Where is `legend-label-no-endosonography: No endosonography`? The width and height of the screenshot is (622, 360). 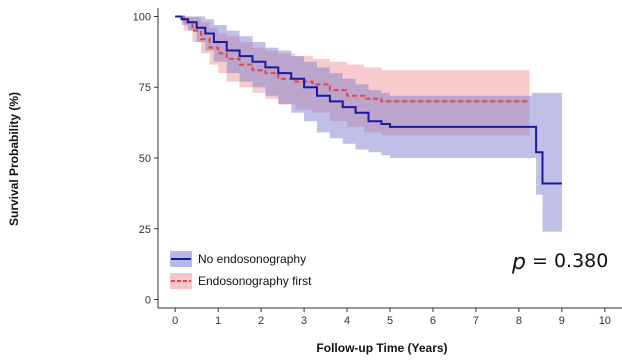 legend-label-no-endosonography: No endosonography is located at coordinates (252, 259).